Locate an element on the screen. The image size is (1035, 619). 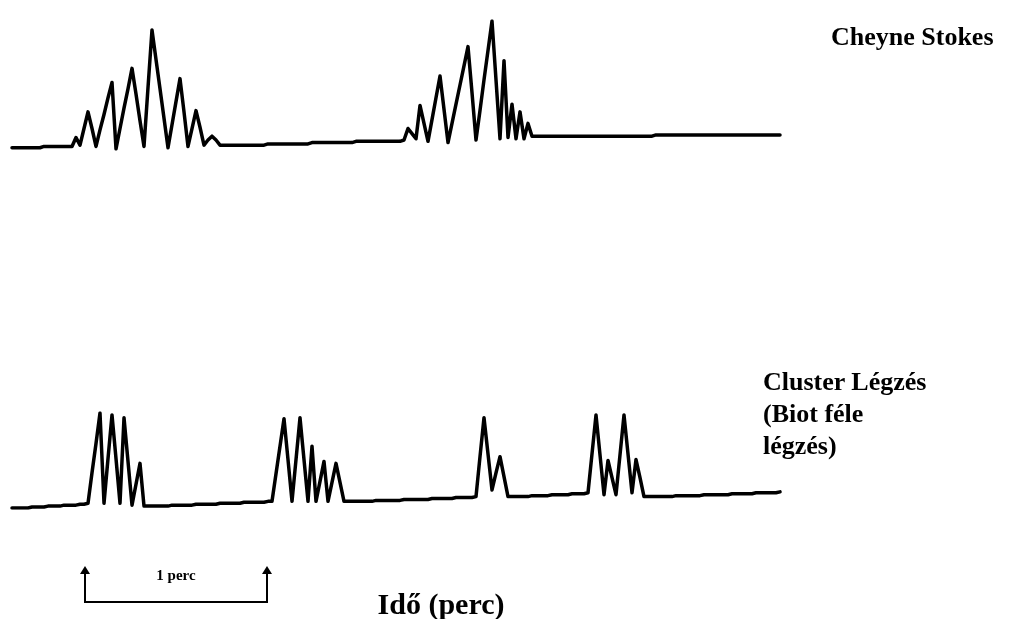
series-label: Cluster Légzés (Biot féle légzés) is located at coordinates (848, 413).